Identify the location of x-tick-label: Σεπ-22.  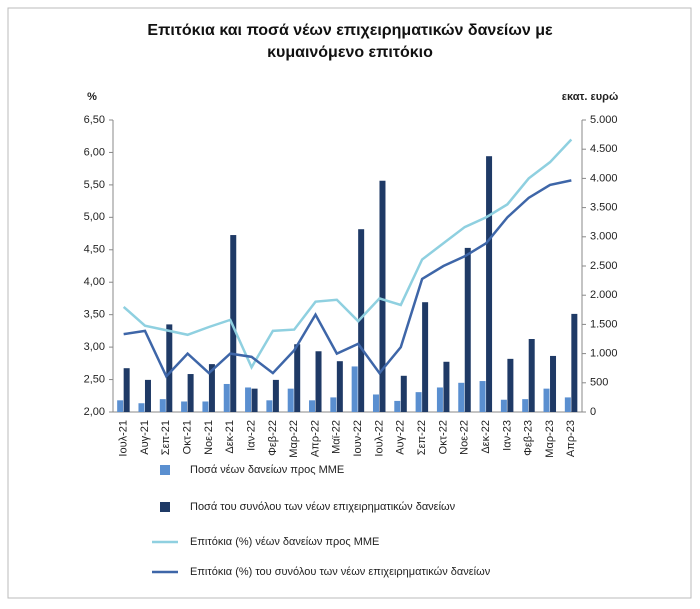
(422, 437).